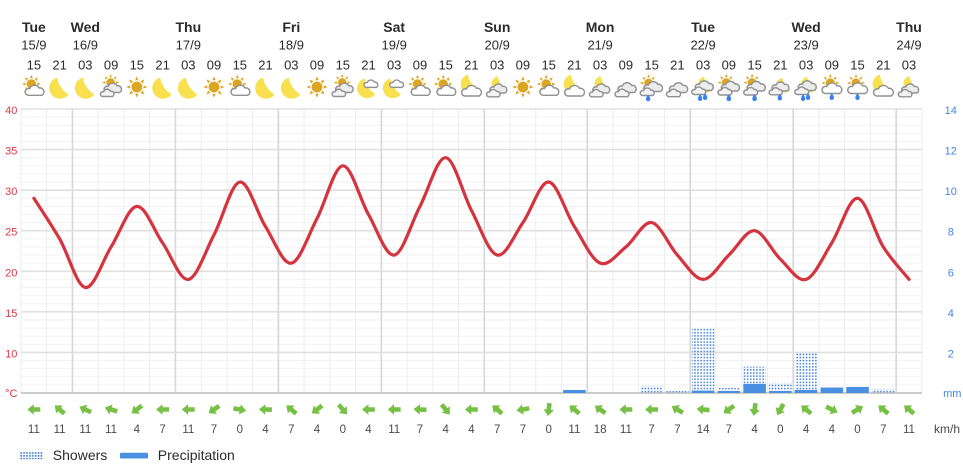  I want to click on svg-text: 22/9, so click(702, 44).